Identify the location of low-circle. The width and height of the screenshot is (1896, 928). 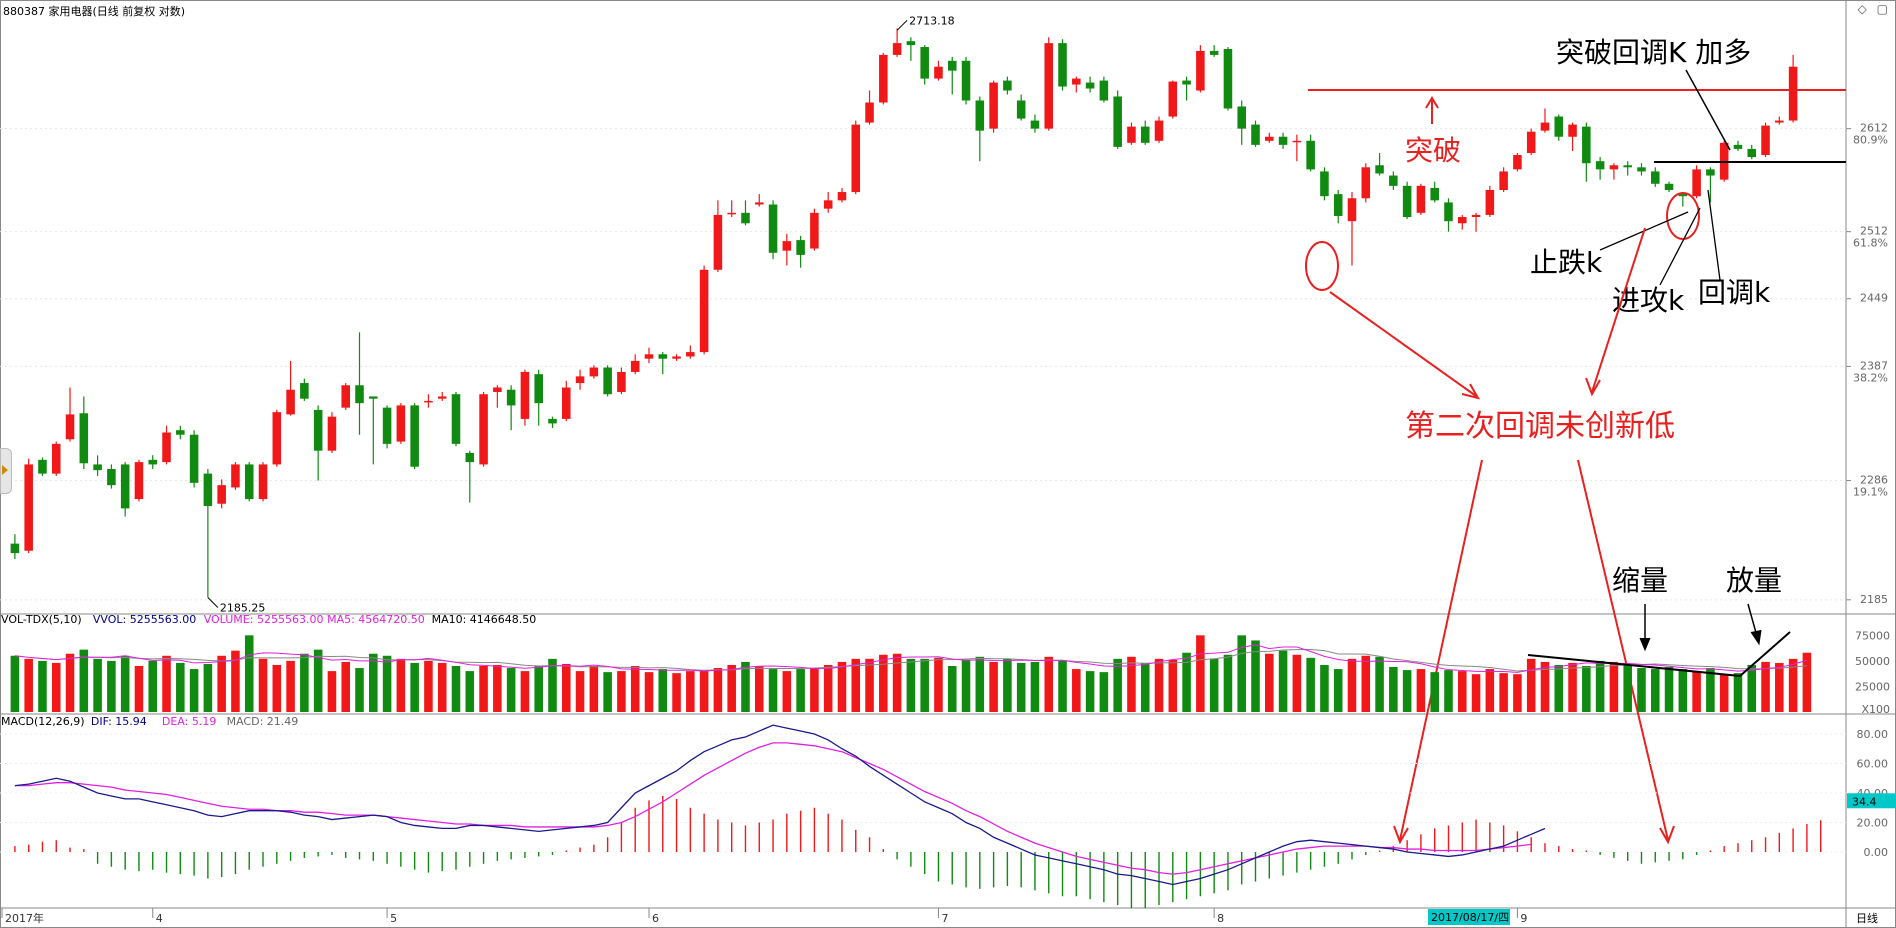
(1322, 266).